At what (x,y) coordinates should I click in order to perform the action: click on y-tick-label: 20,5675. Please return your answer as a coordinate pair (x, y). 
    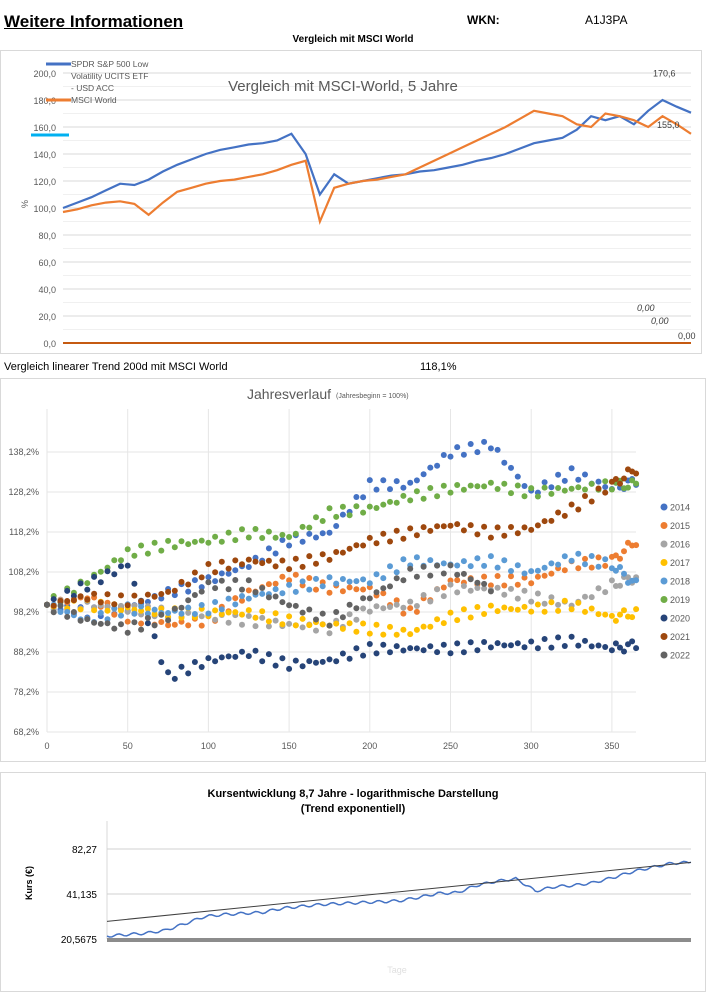
    Looking at the image, I should click on (79, 940).